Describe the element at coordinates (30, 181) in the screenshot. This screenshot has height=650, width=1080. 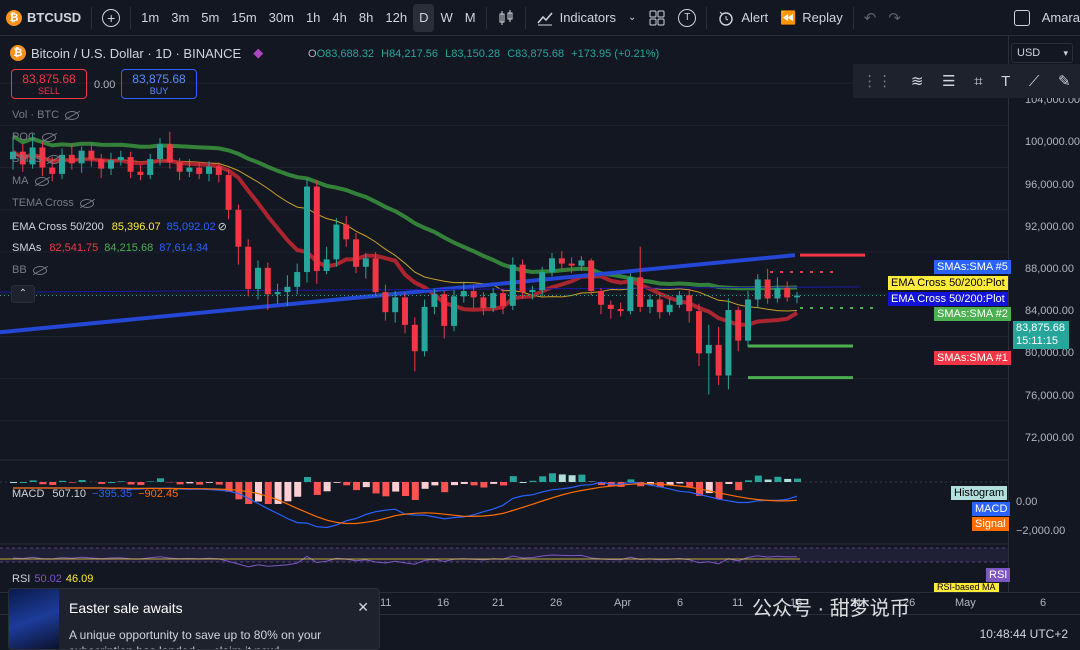
I see `indicator-ma: MA` at that location.